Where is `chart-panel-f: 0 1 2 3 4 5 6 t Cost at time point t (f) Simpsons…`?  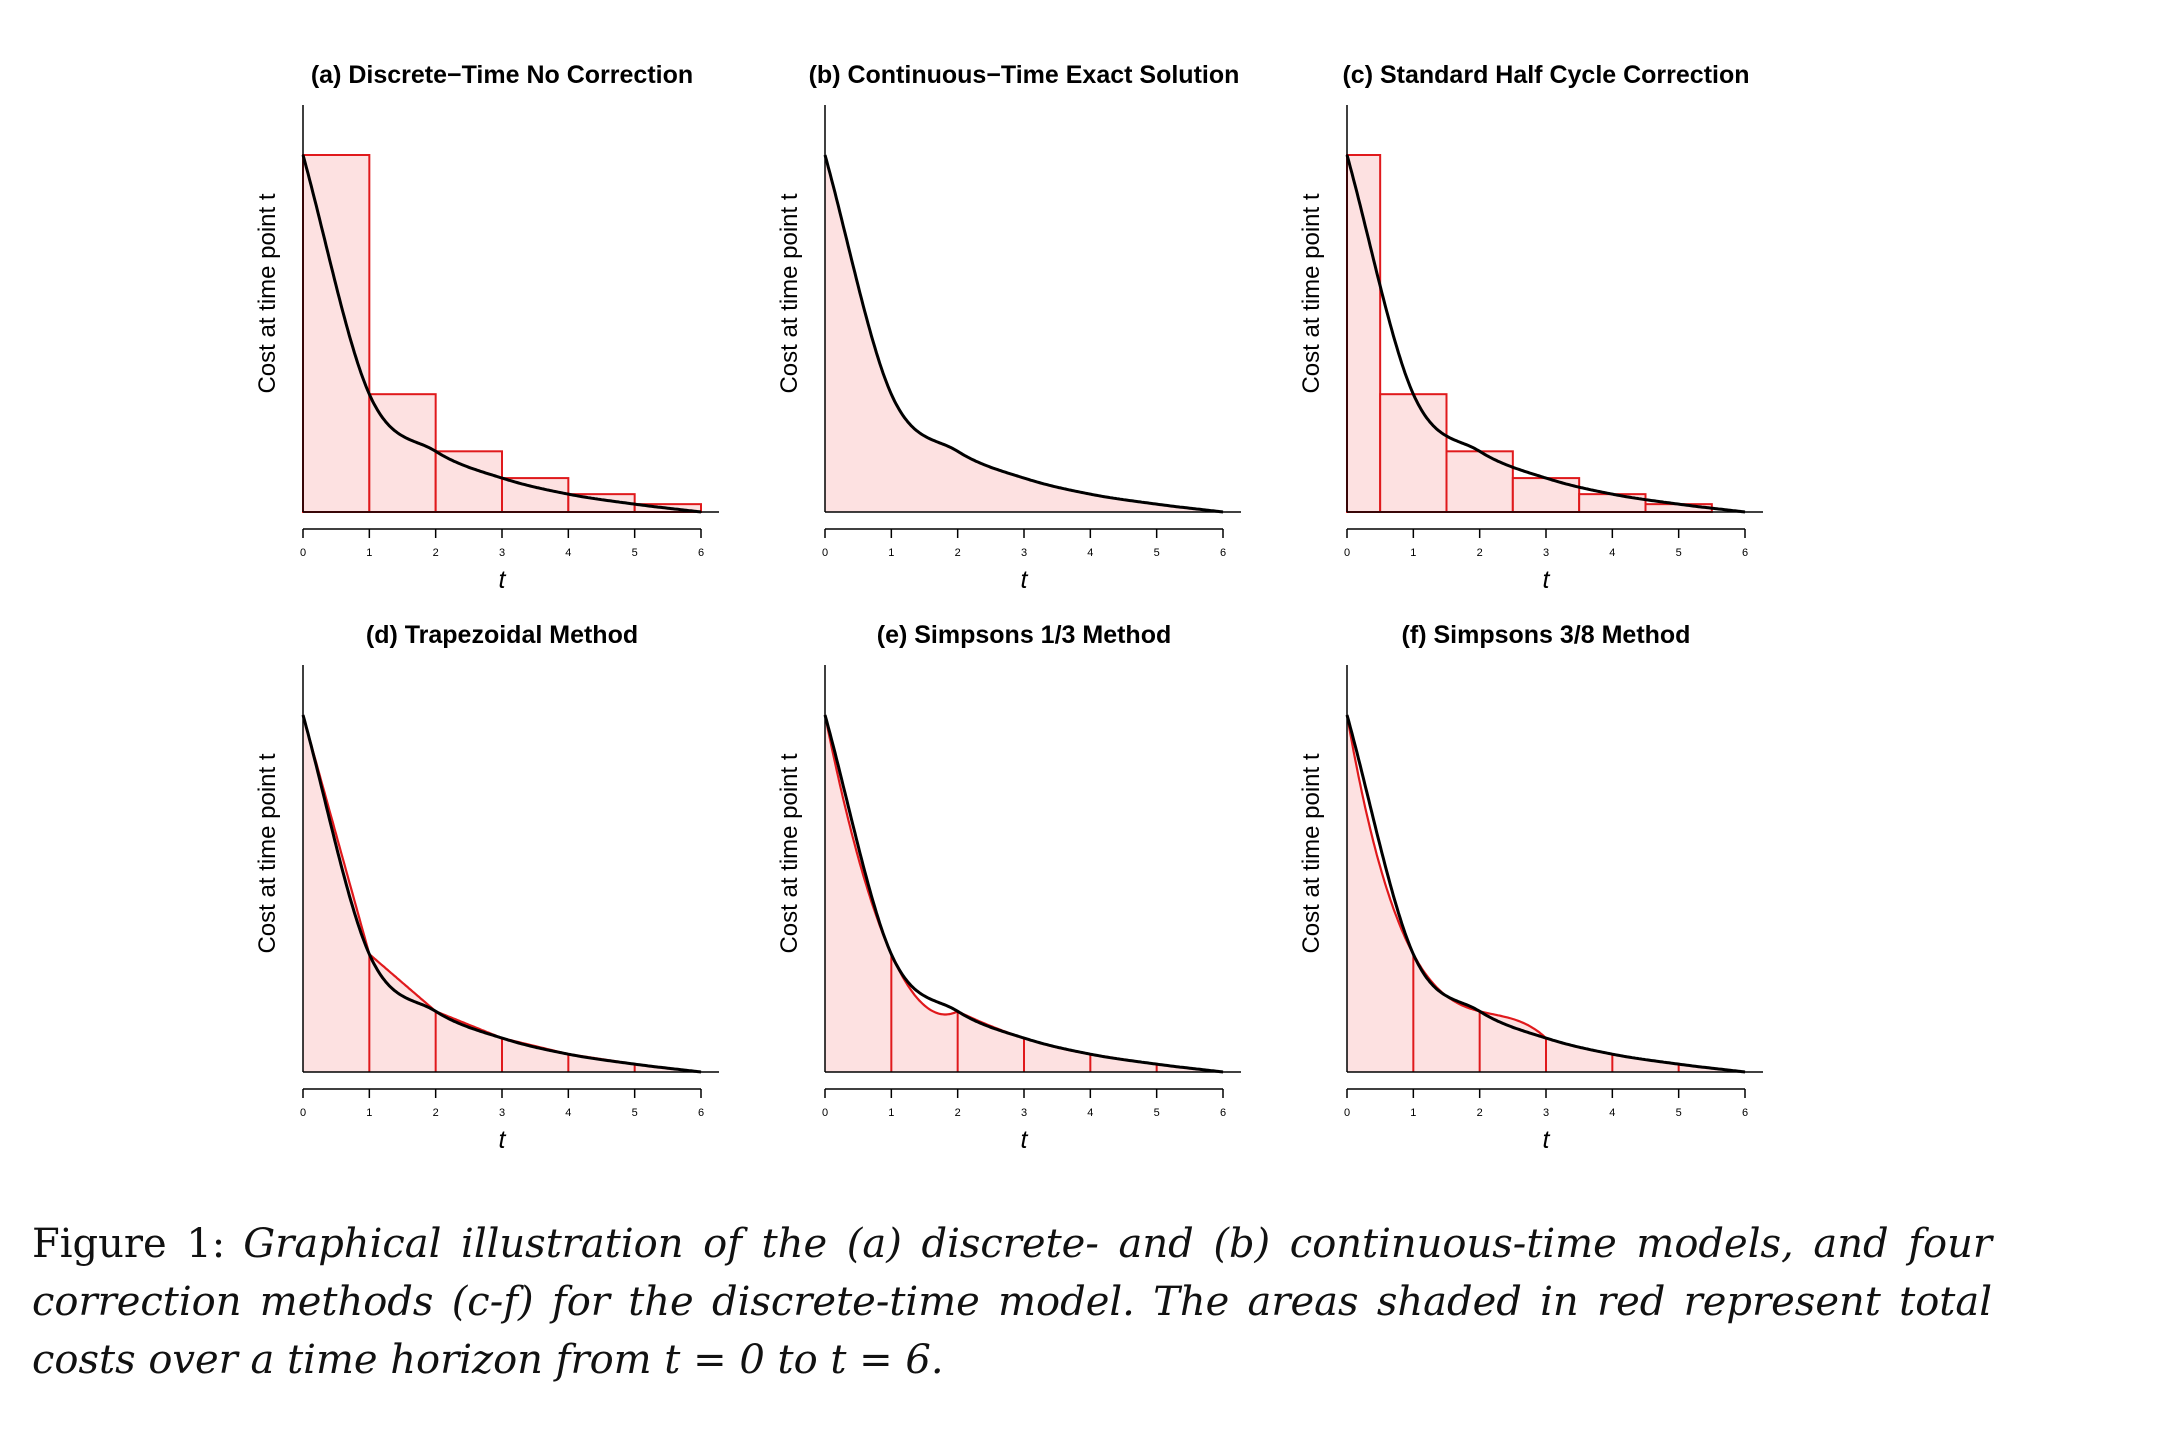 chart-panel-f: 0 1 2 3 4 5 6 t Cost at time point t (f) Simpsons… is located at coordinates (1530, 887).